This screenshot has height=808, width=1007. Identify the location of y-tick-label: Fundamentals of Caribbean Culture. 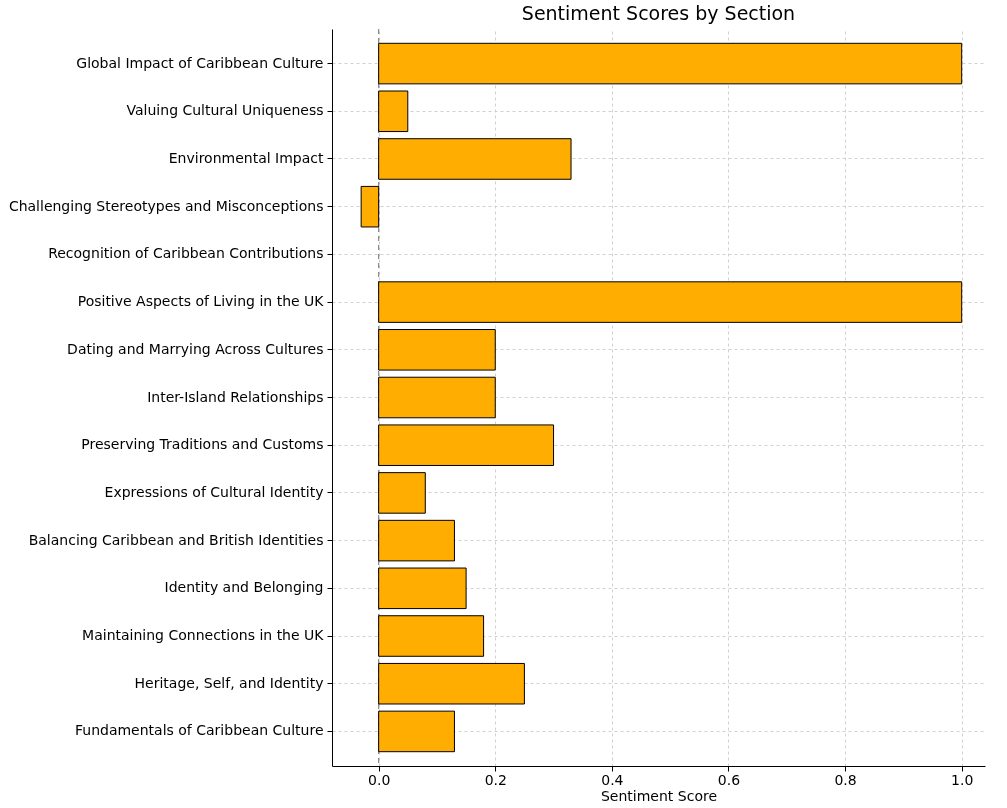
(199, 730).